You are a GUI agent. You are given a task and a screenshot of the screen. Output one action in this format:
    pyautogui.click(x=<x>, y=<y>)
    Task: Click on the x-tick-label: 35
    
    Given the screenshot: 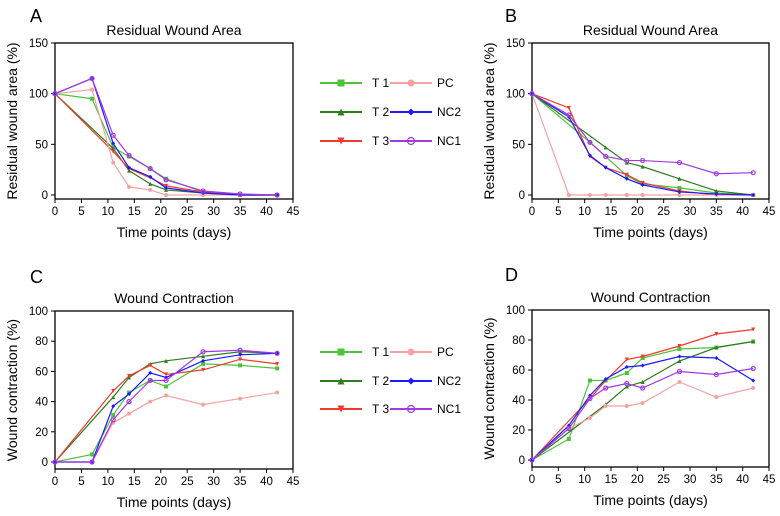 What is the action you would take?
    pyautogui.click(x=716, y=212)
    